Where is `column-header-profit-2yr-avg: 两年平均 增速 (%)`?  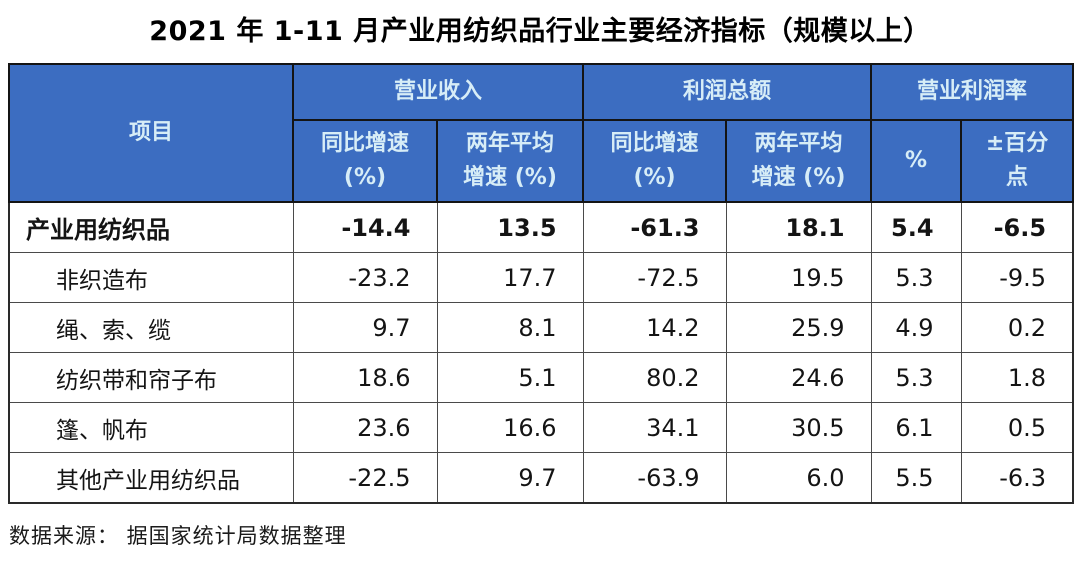
column-header-profit-2yr-avg: 两年平均 增速 (%) is located at coordinates (799, 161).